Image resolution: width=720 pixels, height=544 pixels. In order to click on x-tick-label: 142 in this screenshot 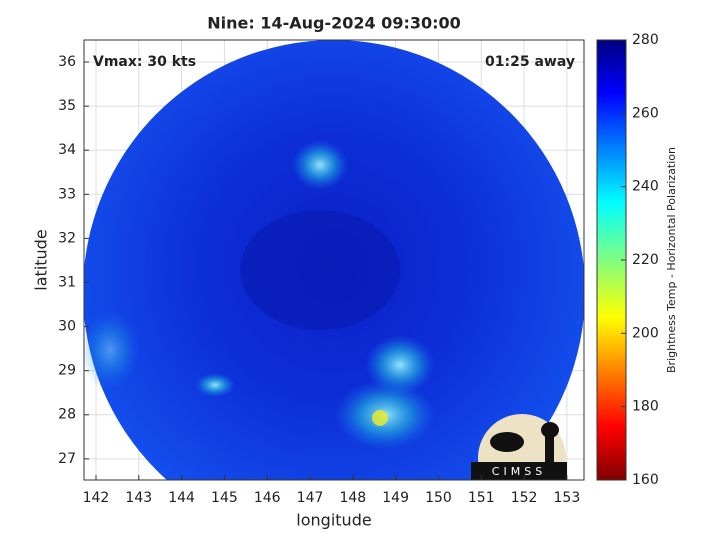, I will do `click(96, 498)`.